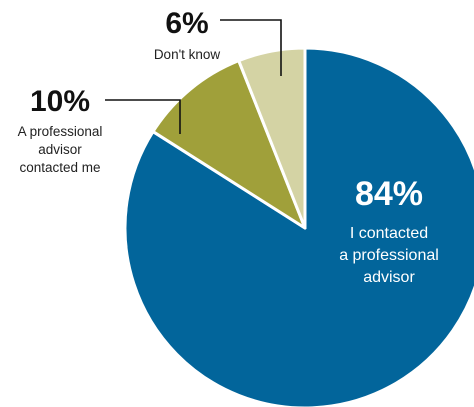  What do you see at coordinates (186, 23) in the screenshot?
I see `slice-value-label-dont-know: 6%` at bounding box center [186, 23].